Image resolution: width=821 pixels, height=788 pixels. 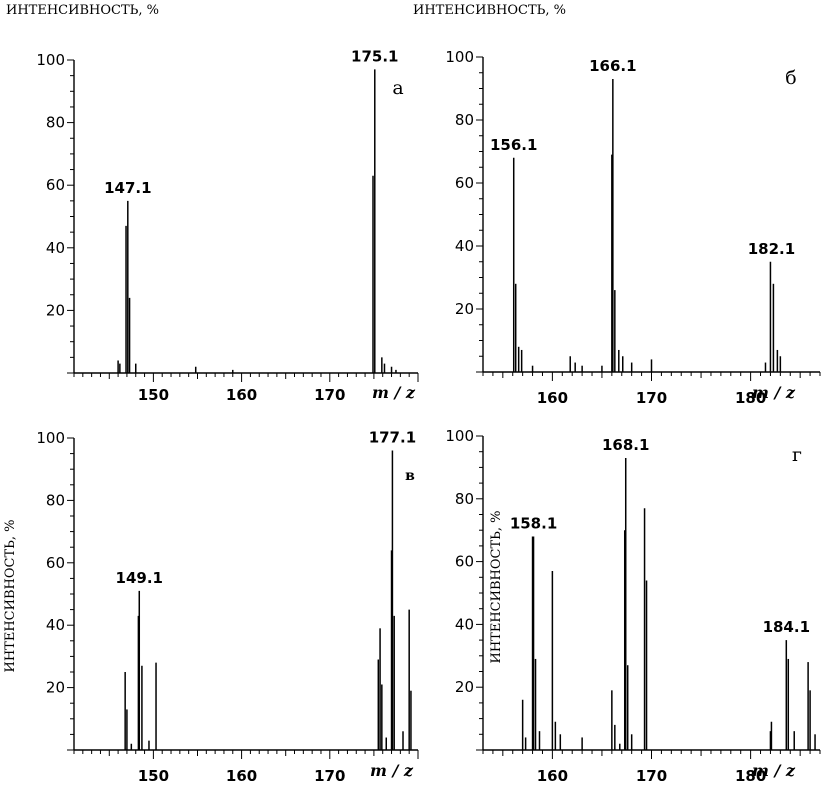 What do you see at coordinates (374, 56) in the screenshot?
I see `peak-label: 175.1` at bounding box center [374, 56].